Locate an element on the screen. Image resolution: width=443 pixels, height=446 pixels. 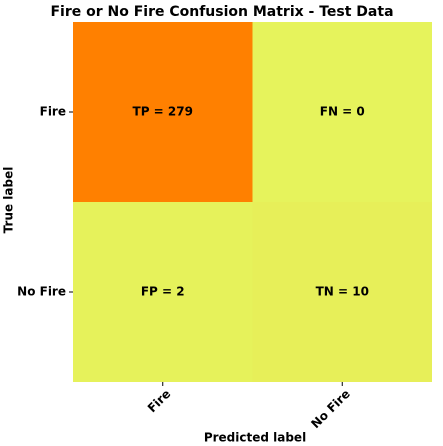
x-tick-label: Fire is located at coordinates (159, 401).